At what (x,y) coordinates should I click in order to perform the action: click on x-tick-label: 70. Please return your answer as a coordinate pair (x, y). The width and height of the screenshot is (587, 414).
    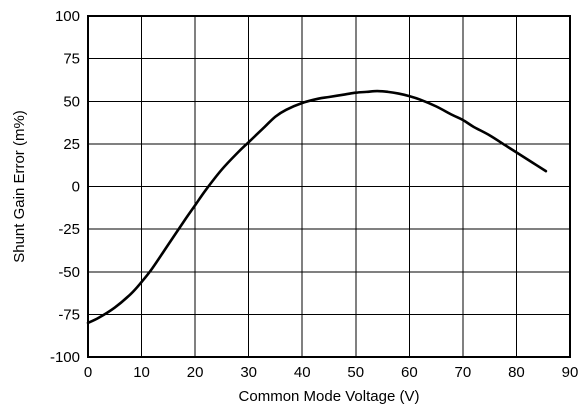
    Looking at the image, I should click on (463, 372).